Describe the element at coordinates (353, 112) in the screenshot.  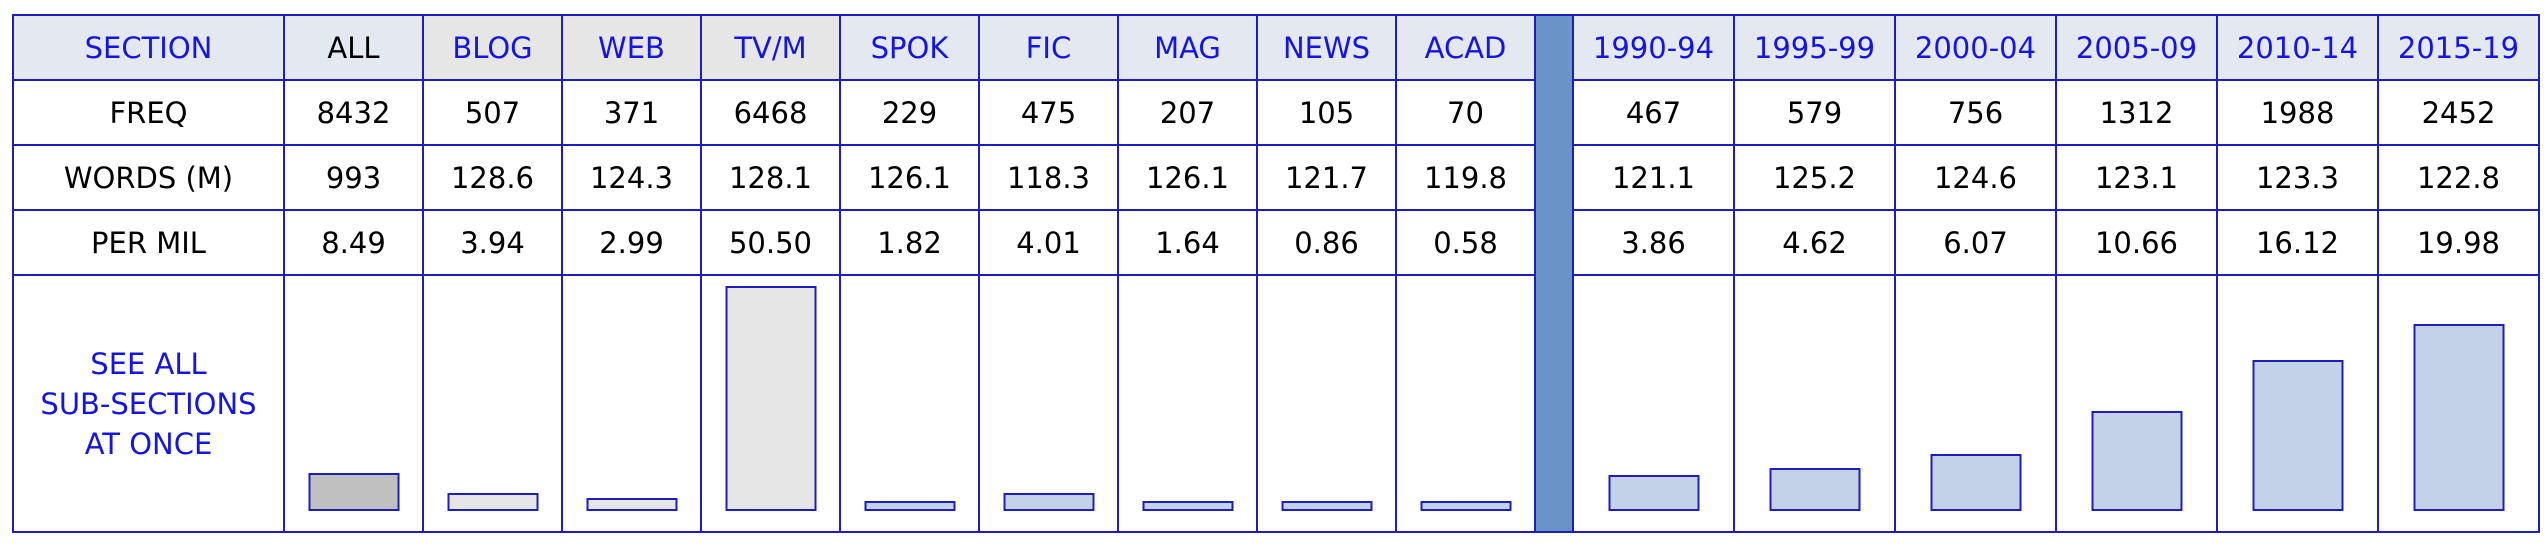
I see `freq-cell: 8432` at that location.